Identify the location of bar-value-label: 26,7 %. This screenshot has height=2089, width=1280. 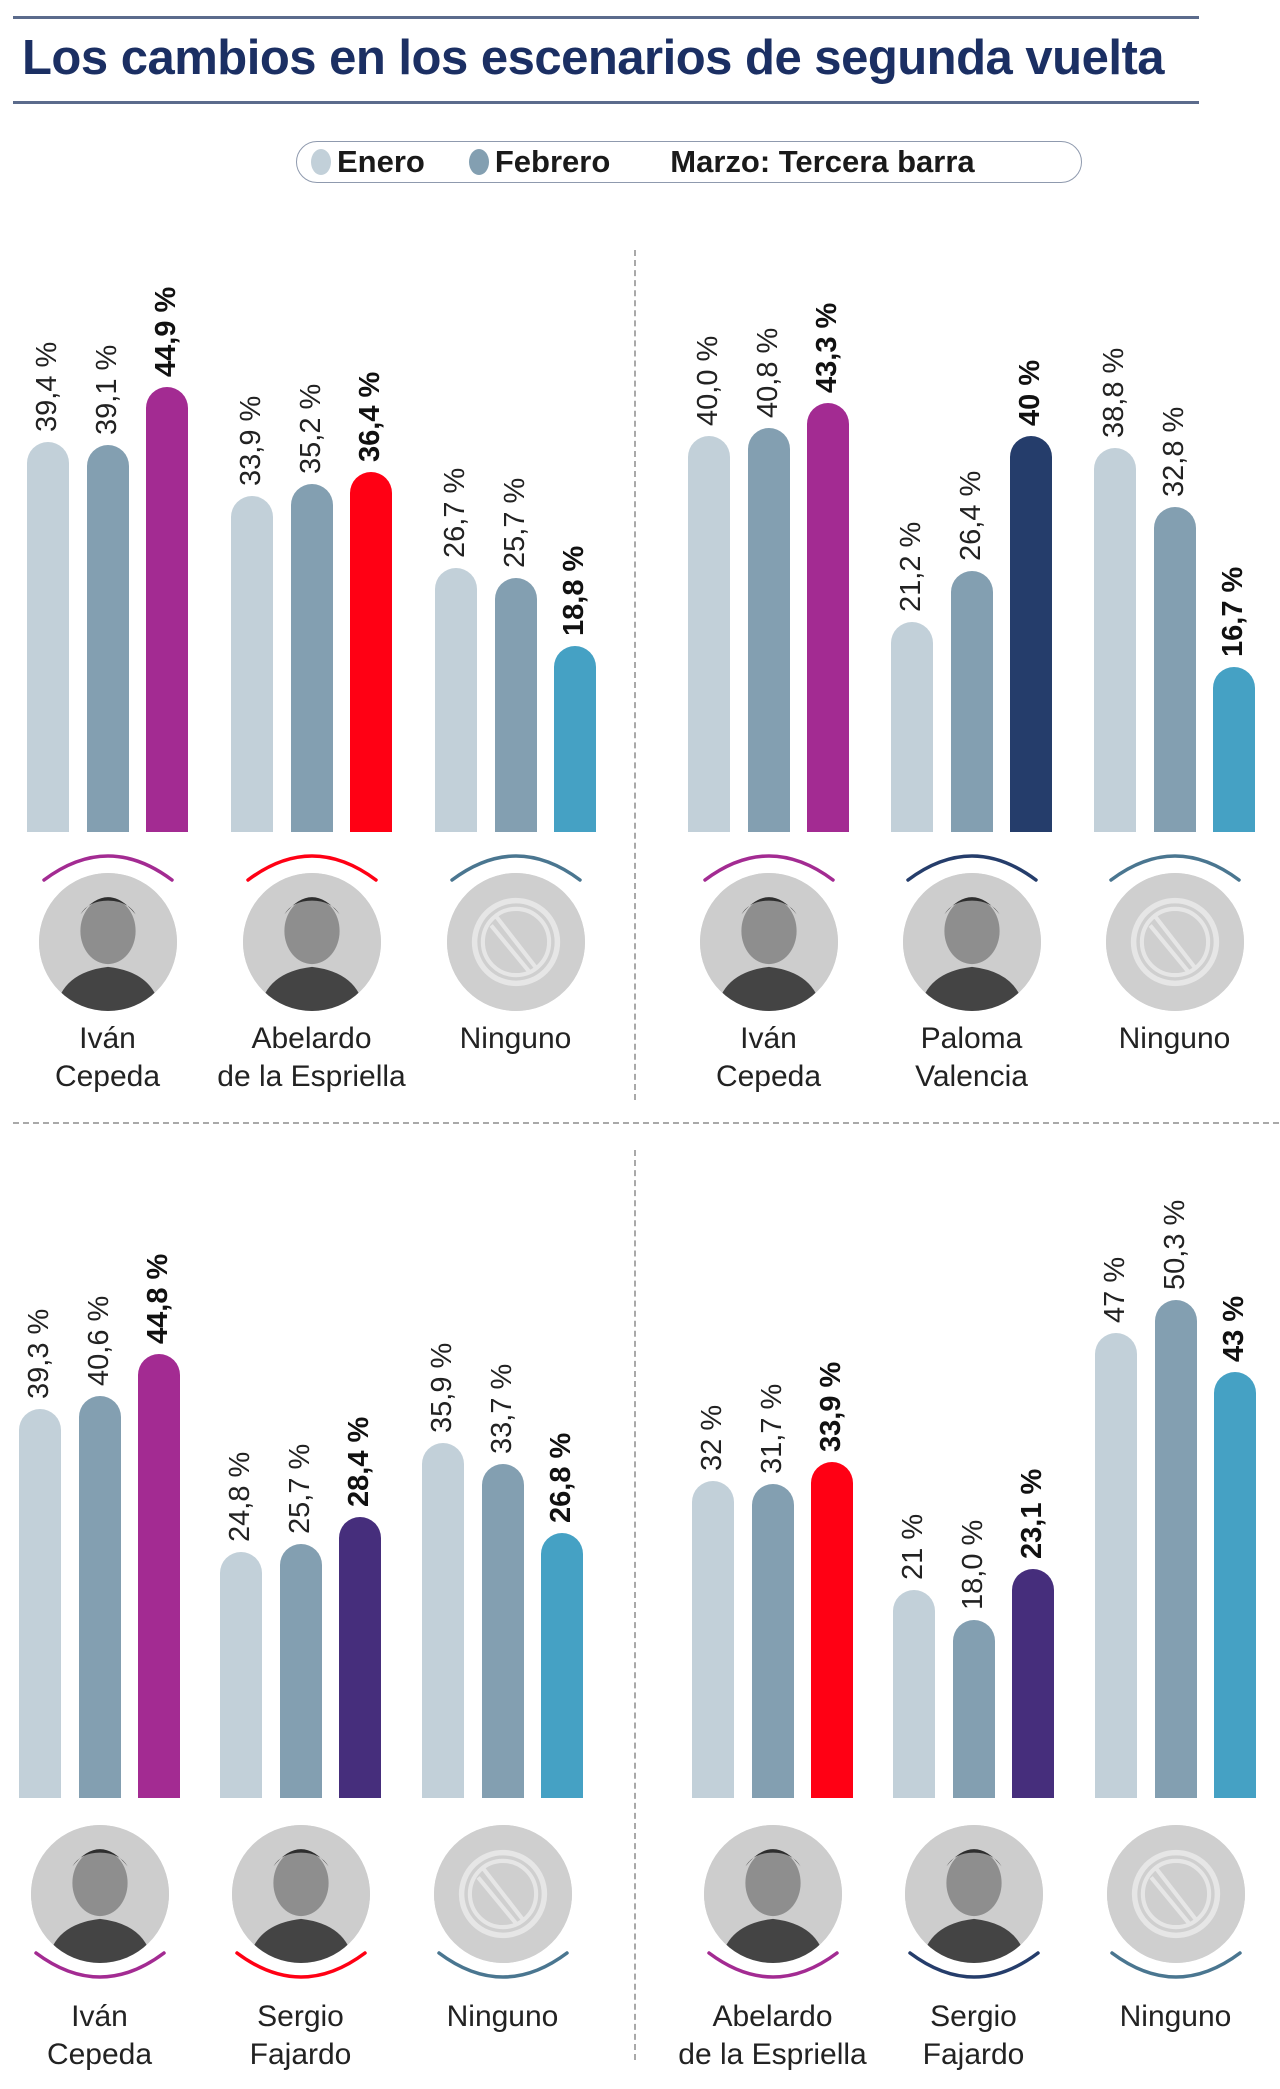
(455, 512).